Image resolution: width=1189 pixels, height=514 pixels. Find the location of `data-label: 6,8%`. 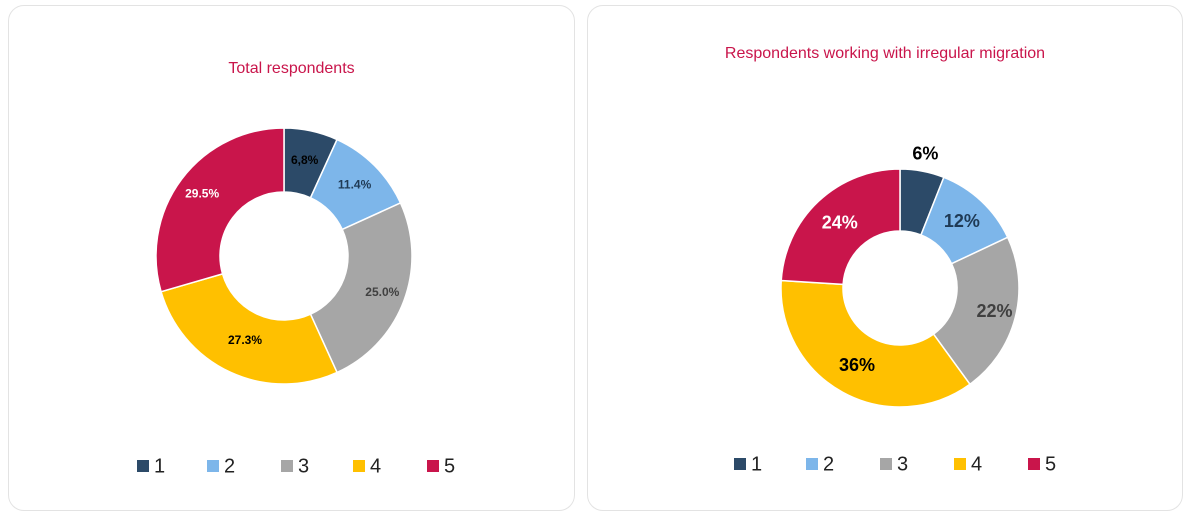

data-label: 6,8% is located at coordinates (305, 160).